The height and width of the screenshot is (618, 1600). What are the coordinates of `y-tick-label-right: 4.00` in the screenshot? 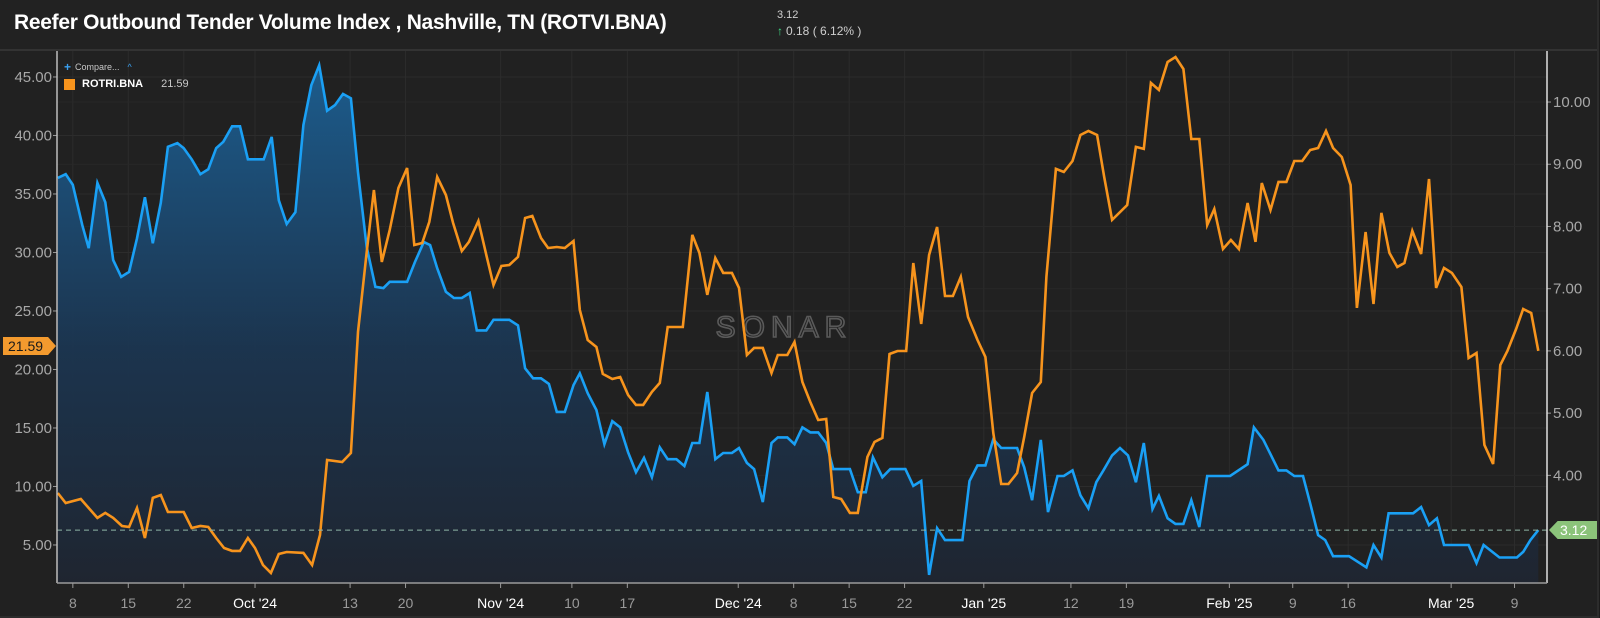 It's located at (1567, 475).